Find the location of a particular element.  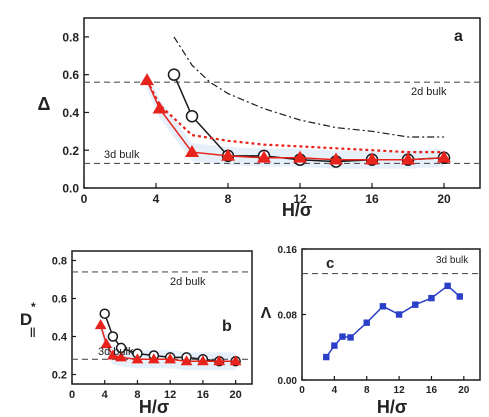

panel-c-ylabel: Λ is located at coordinates (266, 313).